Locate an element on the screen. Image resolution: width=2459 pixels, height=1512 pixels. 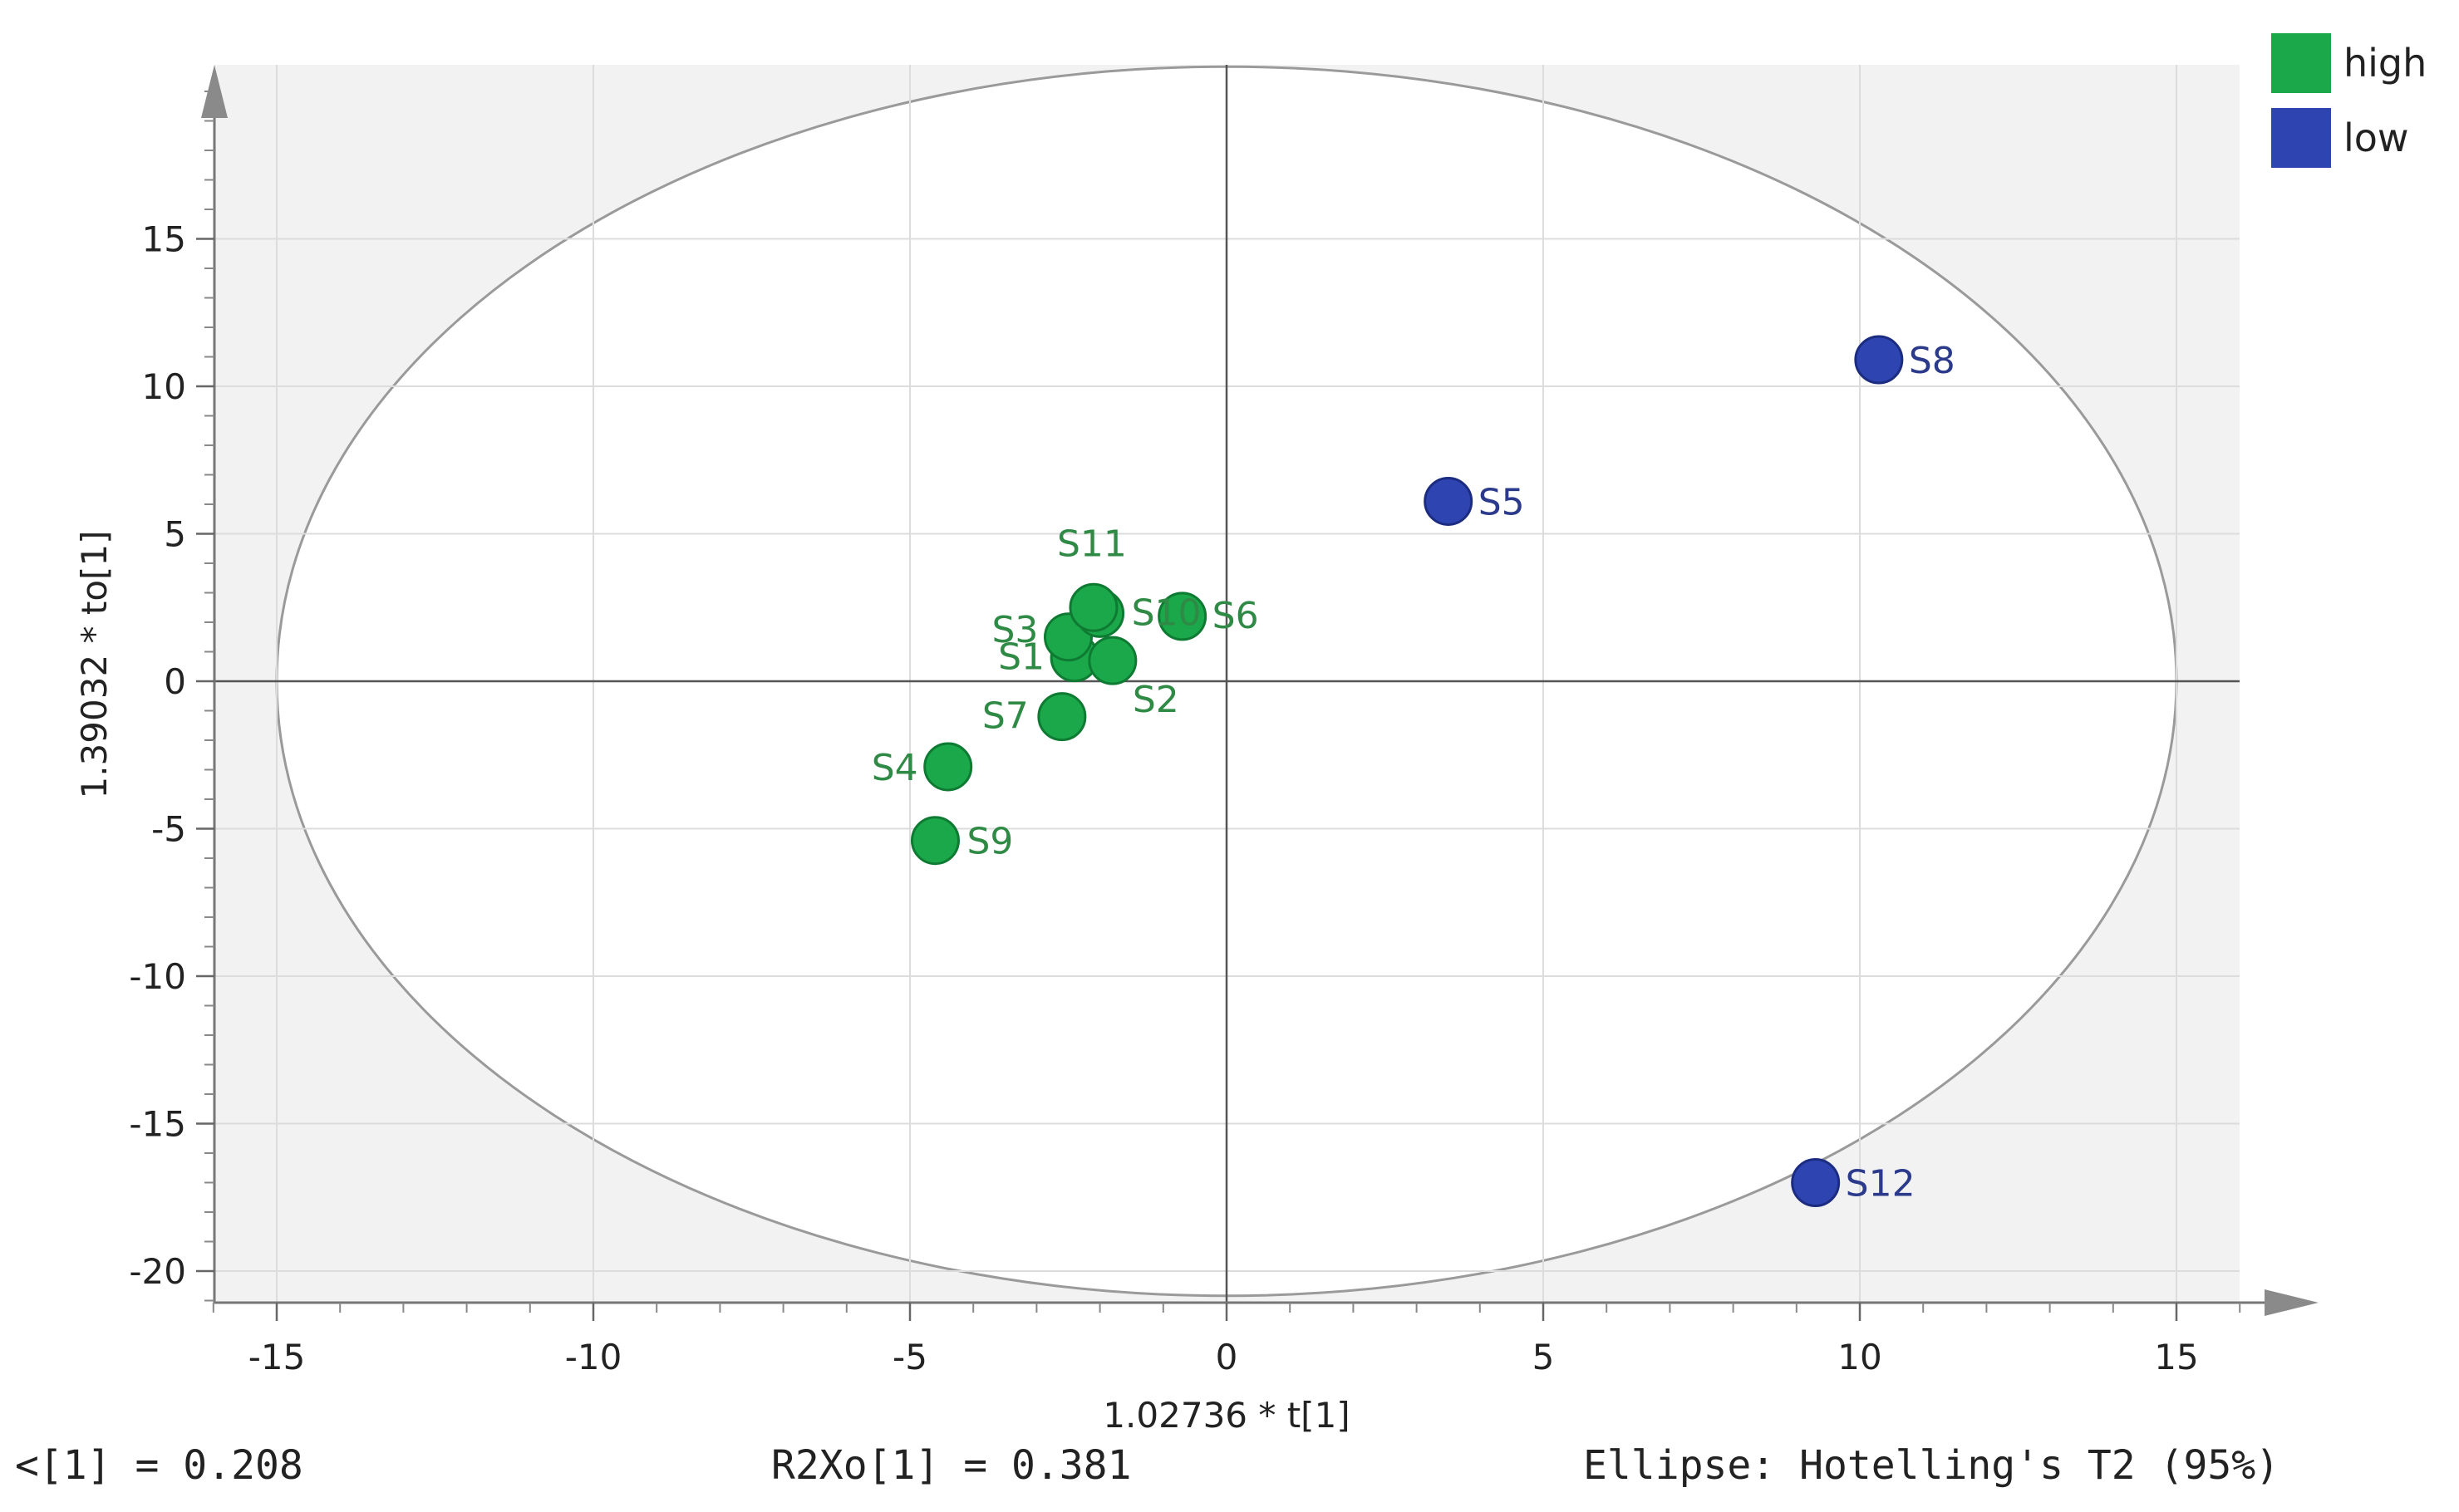
stat-left: <[1] = 0.208 is located at coordinates (159, 1466).